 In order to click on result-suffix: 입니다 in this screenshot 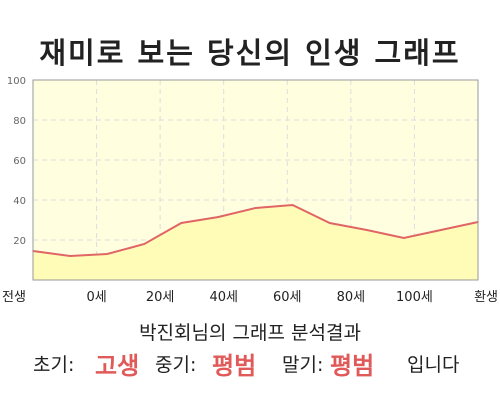, I will do `click(433, 365)`.